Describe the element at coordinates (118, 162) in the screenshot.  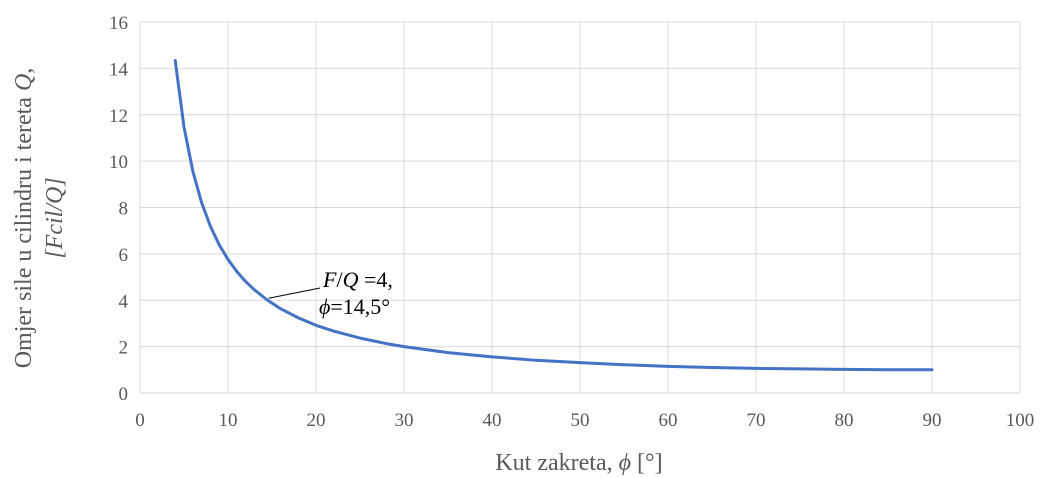
I see `y-tick-label: 10` at that location.